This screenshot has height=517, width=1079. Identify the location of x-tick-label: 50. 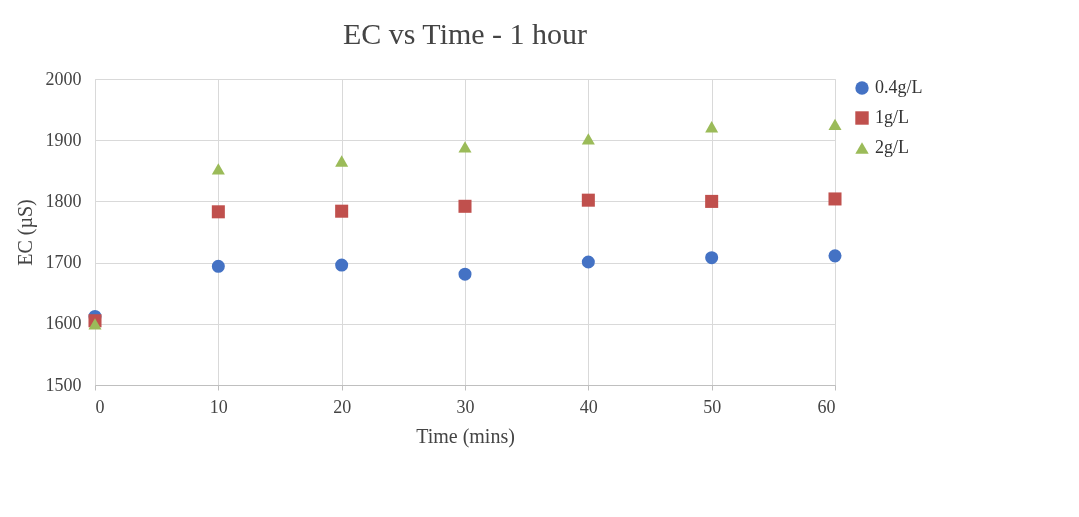
(712, 406).